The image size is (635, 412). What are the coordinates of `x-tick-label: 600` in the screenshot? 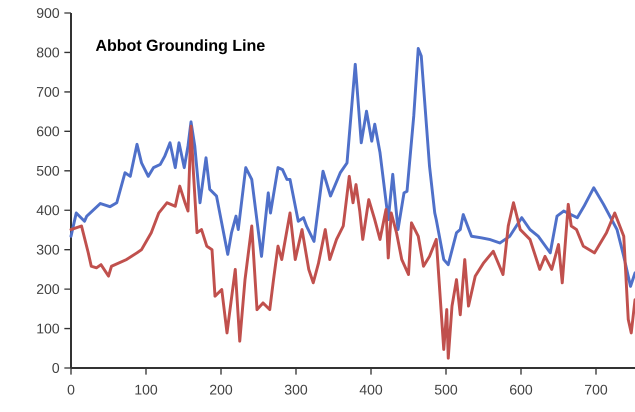 It's located at (521, 389).